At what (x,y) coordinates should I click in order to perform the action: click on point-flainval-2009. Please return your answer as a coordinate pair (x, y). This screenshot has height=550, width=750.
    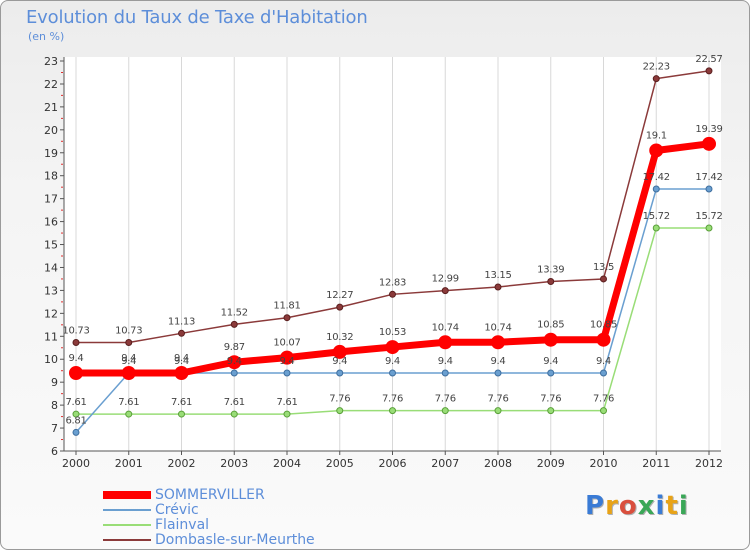
    Looking at the image, I should click on (551, 411).